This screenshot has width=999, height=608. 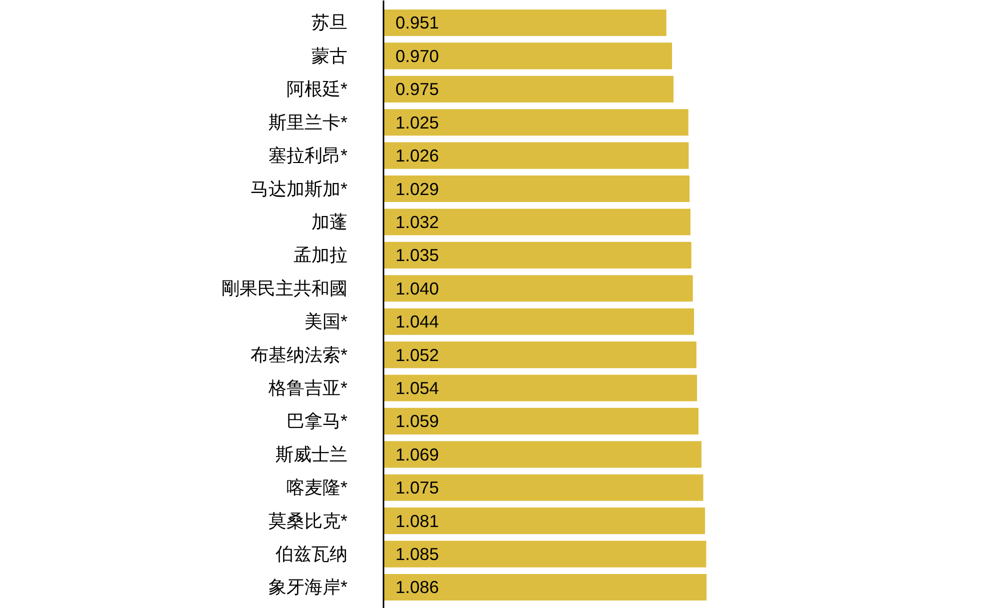 What do you see at coordinates (308, 156) in the screenshot?
I see `y-tick-label: 塞拉利昂*` at bounding box center [308, 156].